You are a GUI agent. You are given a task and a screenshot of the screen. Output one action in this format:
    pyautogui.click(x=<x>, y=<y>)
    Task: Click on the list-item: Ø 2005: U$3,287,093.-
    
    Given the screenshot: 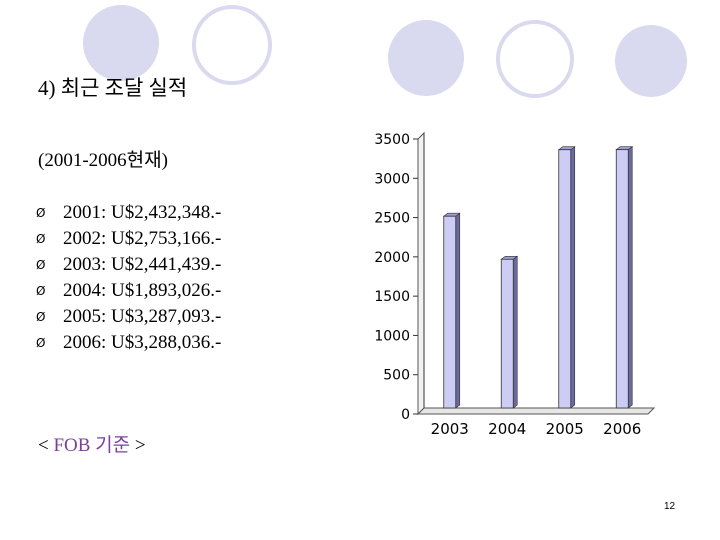 What is the action you would take?
    pyautogui.click(x=128, y=317)
    